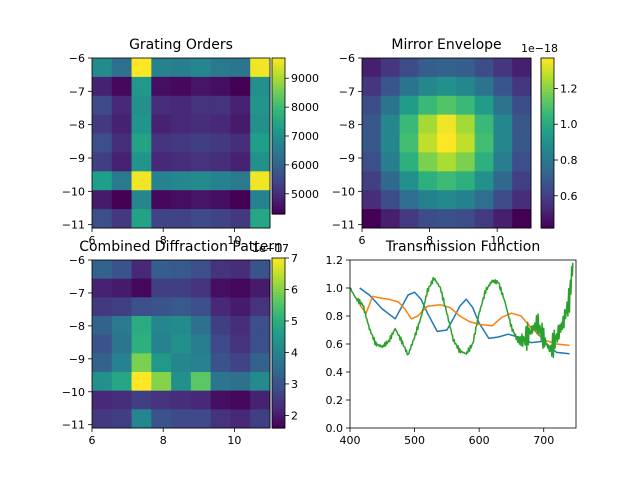 The height and width of the screenshot is (480, 640). I want to click on colorbar-tick-label: 1.0, so click(569, 124).